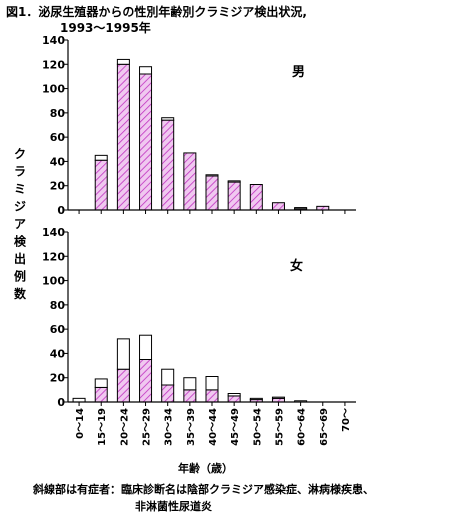 The image size is (456, 519). What do you see at coordinates (124, 427) in the screenshot?
I see `x-category-label: 20〜24` at bounding box center [124, 427].